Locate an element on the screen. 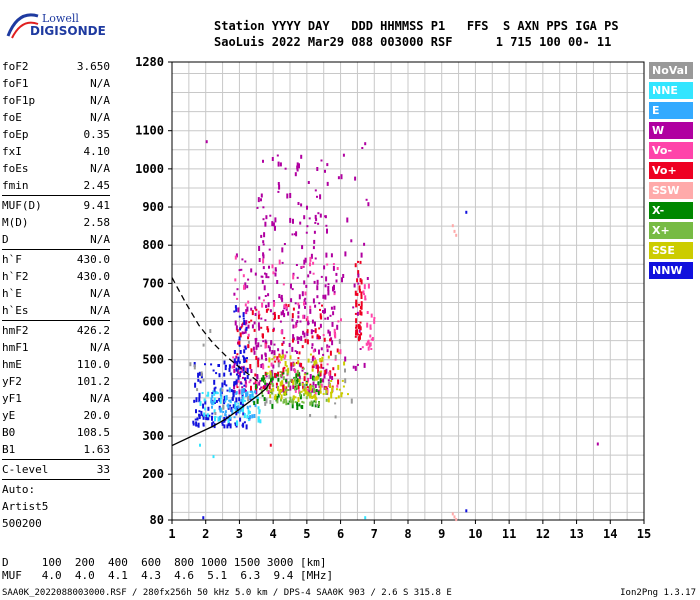 The width and height of the screenshot is (700, 600). x-tick-label: 4 is located at coordinates (273, 534).